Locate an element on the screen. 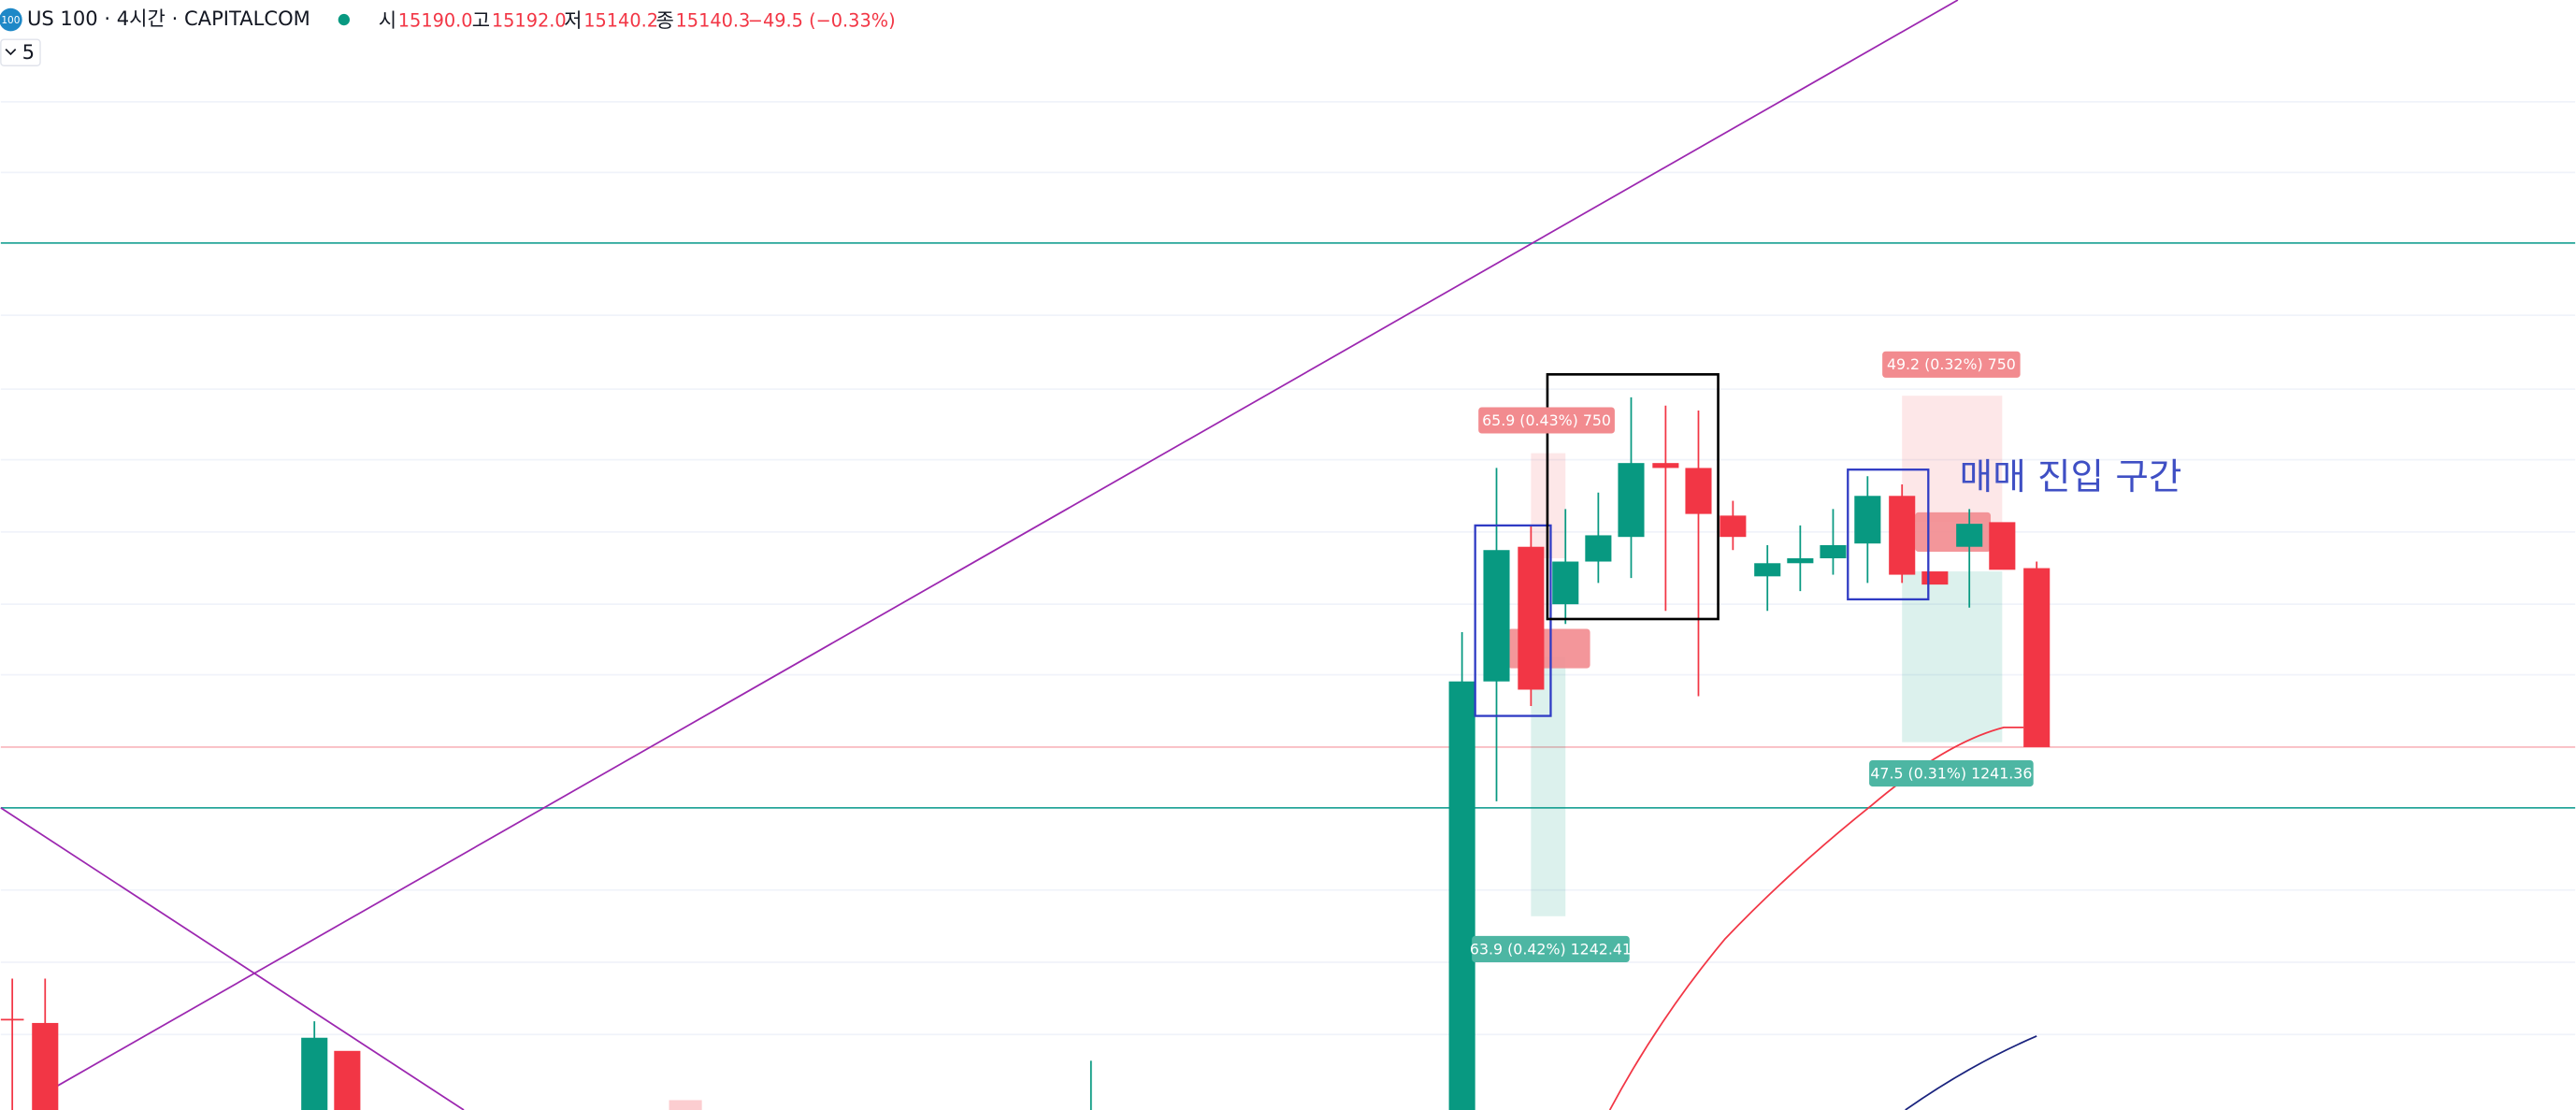  high-label: 고 is located at coordinates (481, 20).